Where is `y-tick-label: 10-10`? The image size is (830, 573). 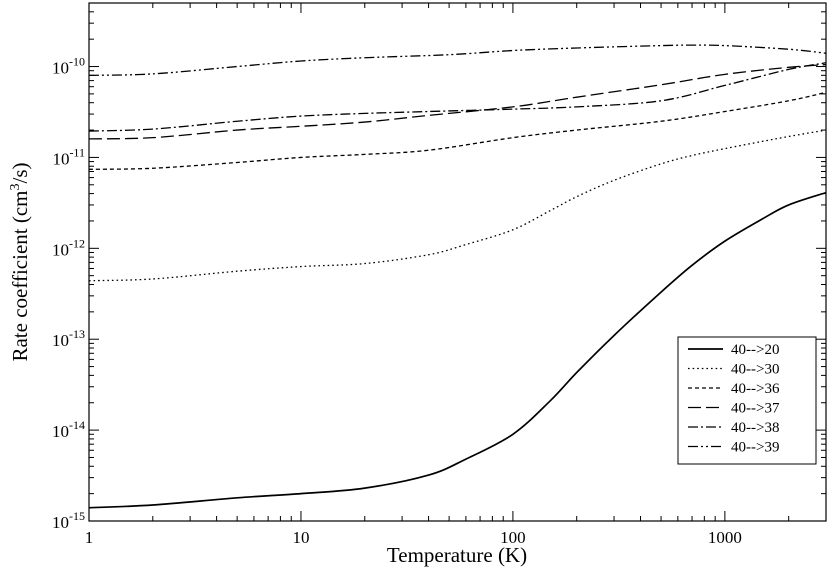
y-tick-label: 10-10 is located at coordinates (68, 66).